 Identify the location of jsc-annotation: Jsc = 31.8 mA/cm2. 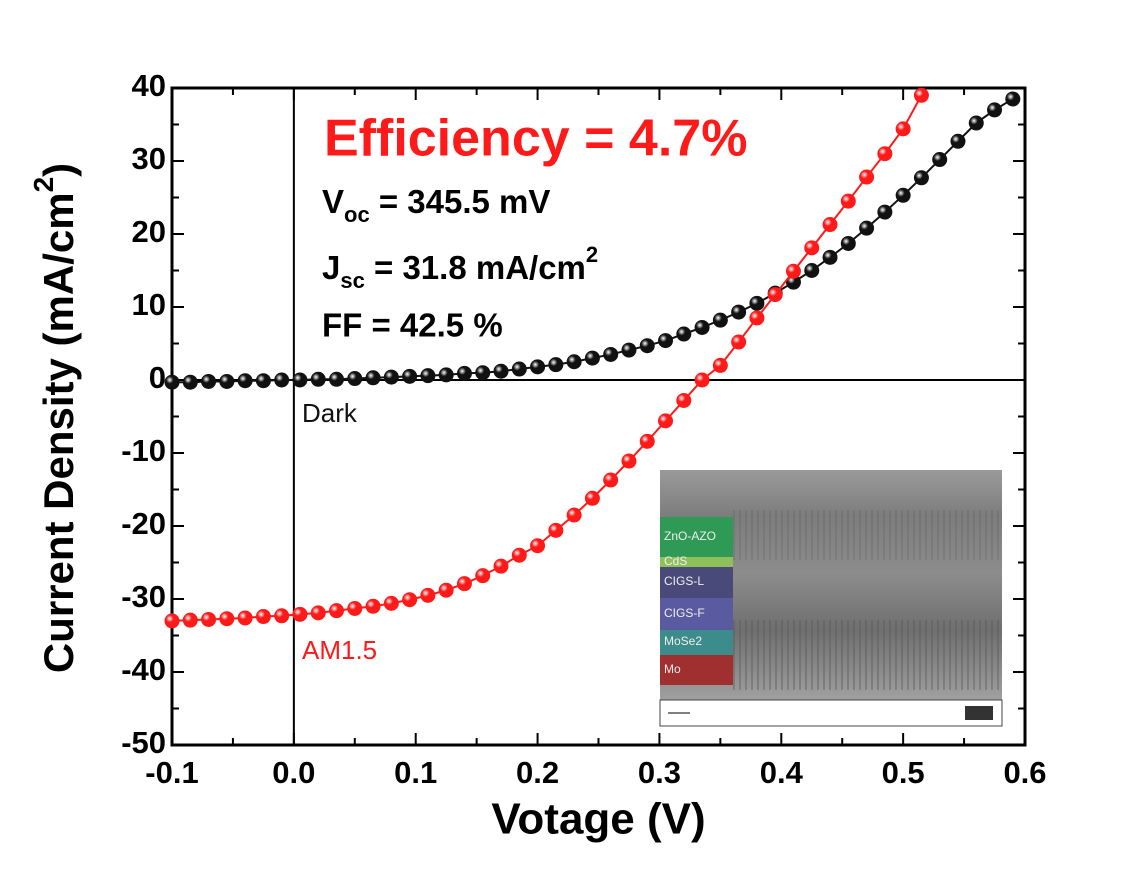
(460, 267).